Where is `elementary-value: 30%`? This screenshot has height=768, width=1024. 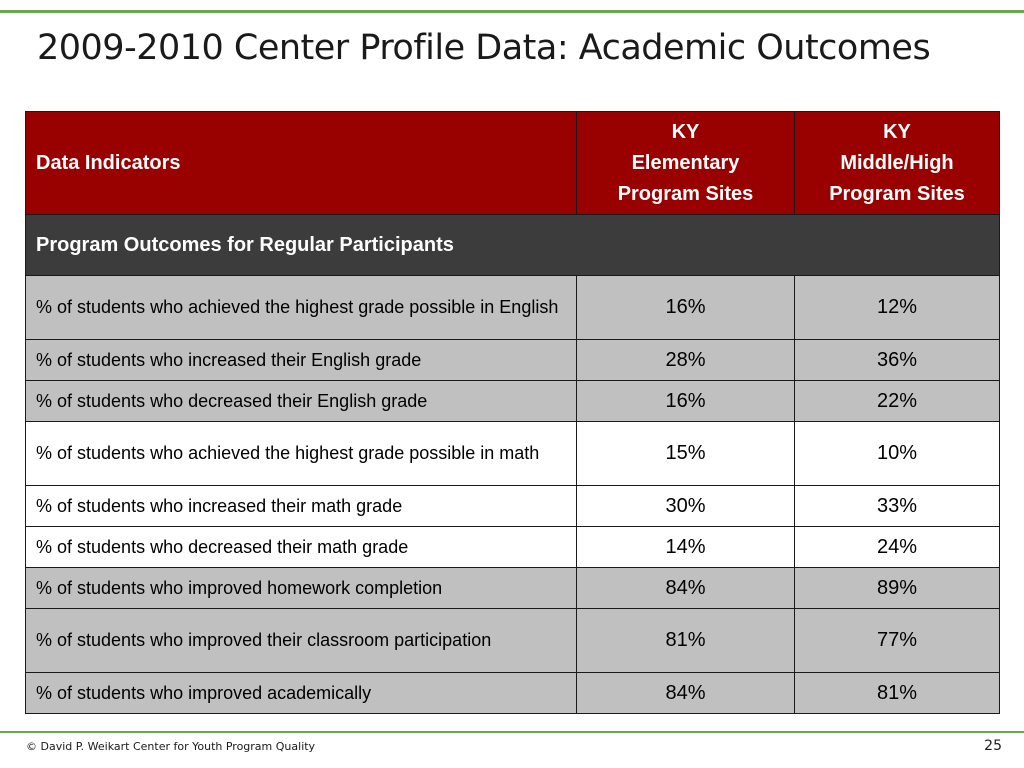
elementary-value: 30% is located at coordinates (685, 506).